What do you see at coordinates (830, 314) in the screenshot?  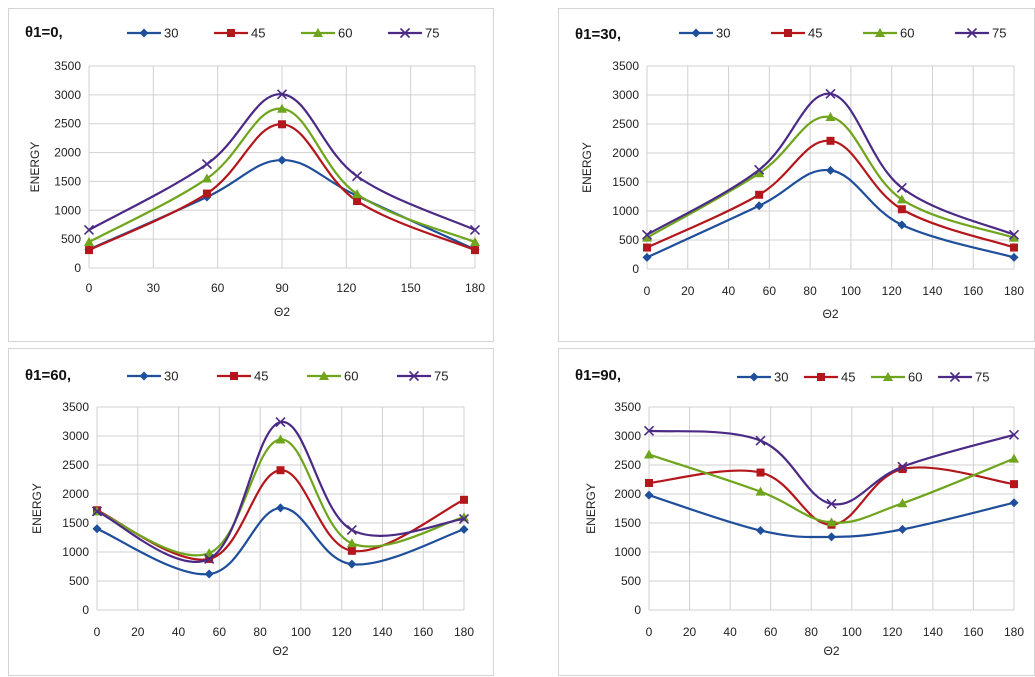 I see `x-axis-label: Θ2` at bounding box center [830, 314].